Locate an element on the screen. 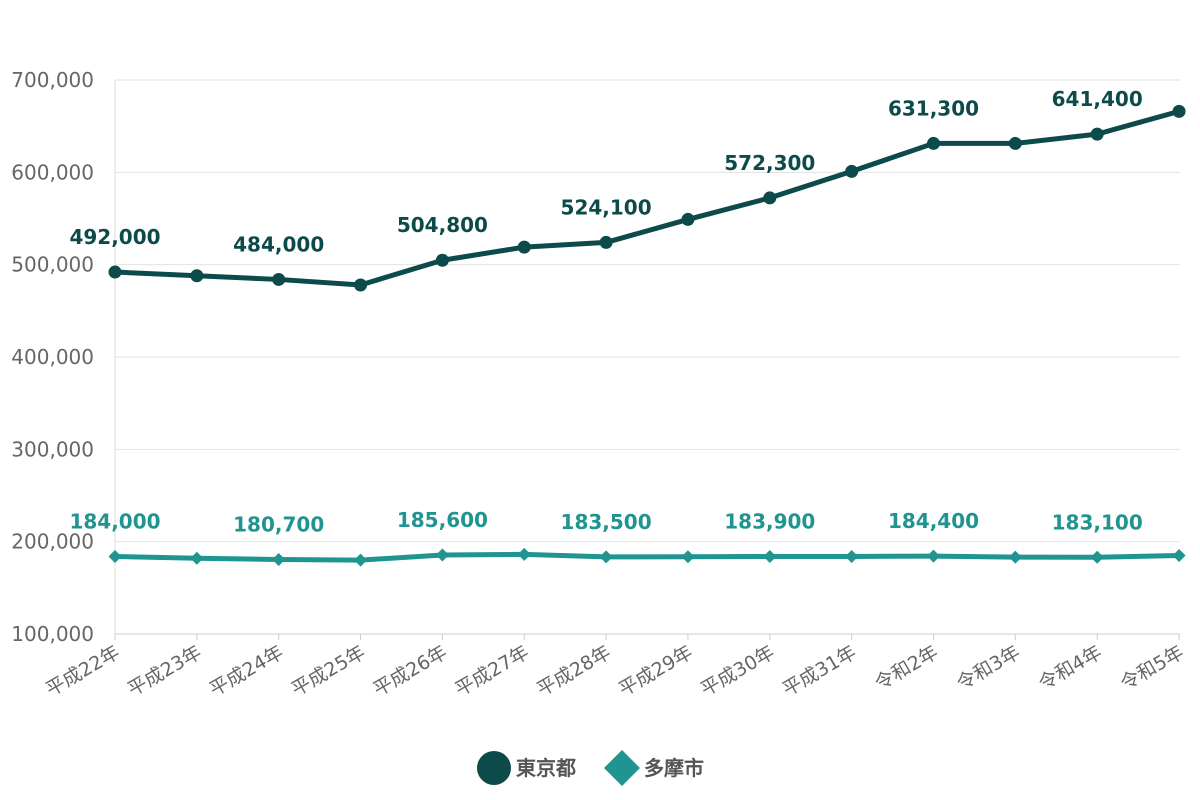 The height and width of the screenshot is (800, 1200). data-label: 183,900 is located at coordinates (769, 522).